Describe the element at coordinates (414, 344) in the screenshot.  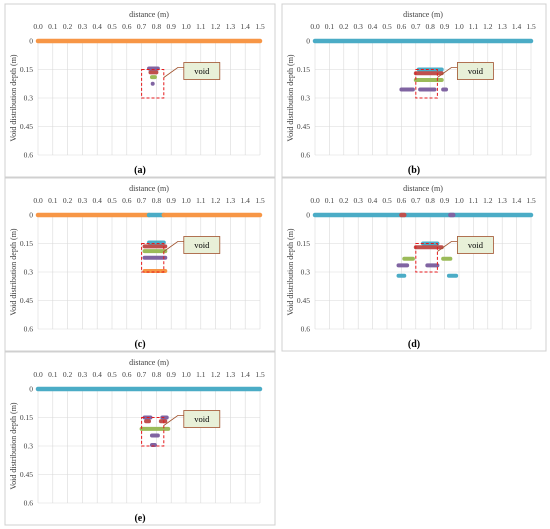
I see `panel-caption: (d)` at that location.